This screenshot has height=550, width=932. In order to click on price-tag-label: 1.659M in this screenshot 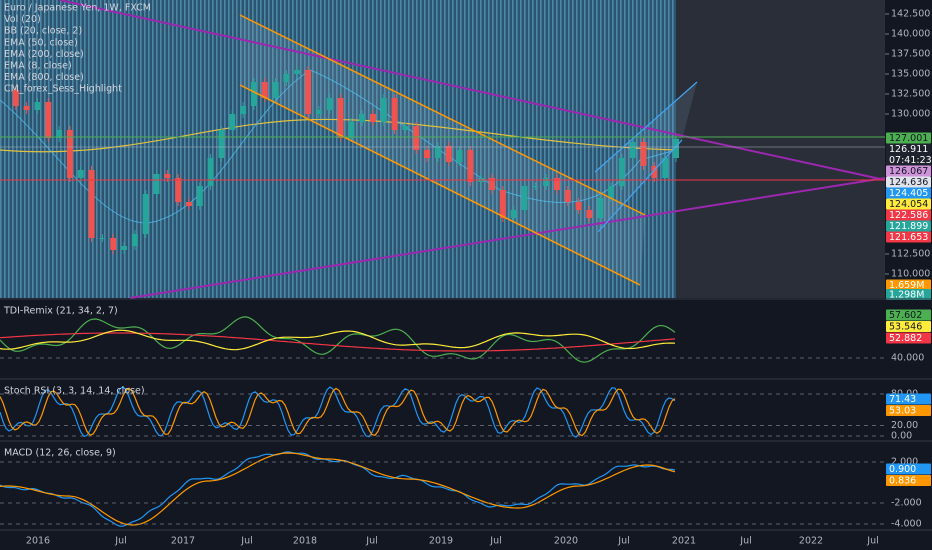, I will do `click(906, 285)`.